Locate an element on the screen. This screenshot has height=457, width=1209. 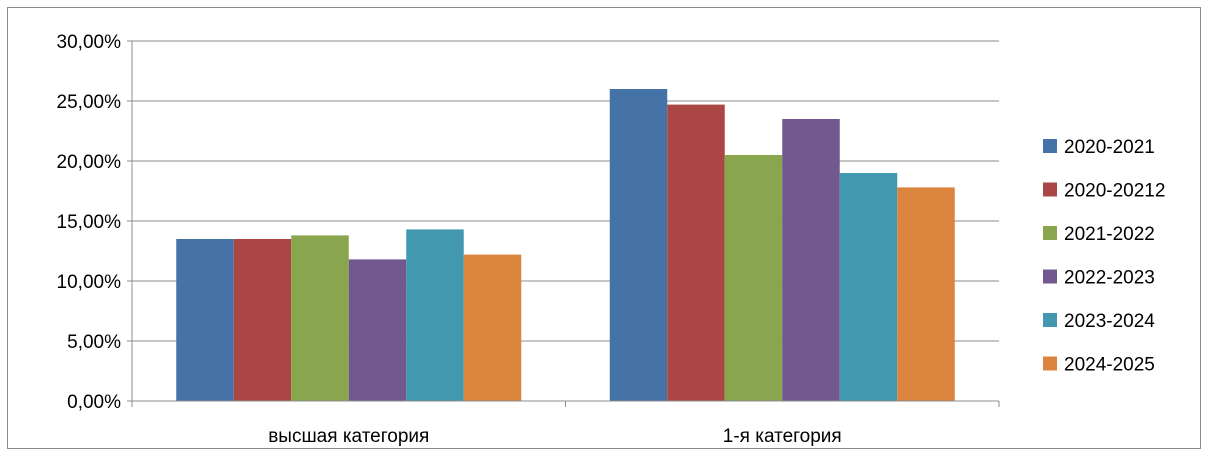
y-tick-label: 5,00% is located at coordinates (94, 342).